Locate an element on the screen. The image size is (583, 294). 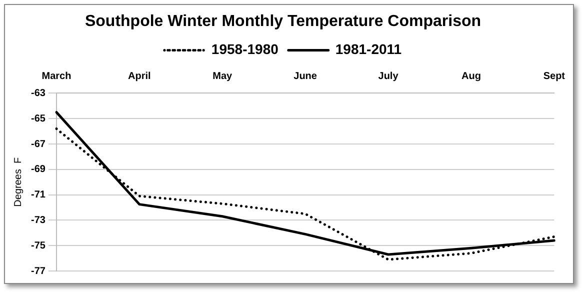
y-tick-label: -77 is located at coordinates (38, 271).